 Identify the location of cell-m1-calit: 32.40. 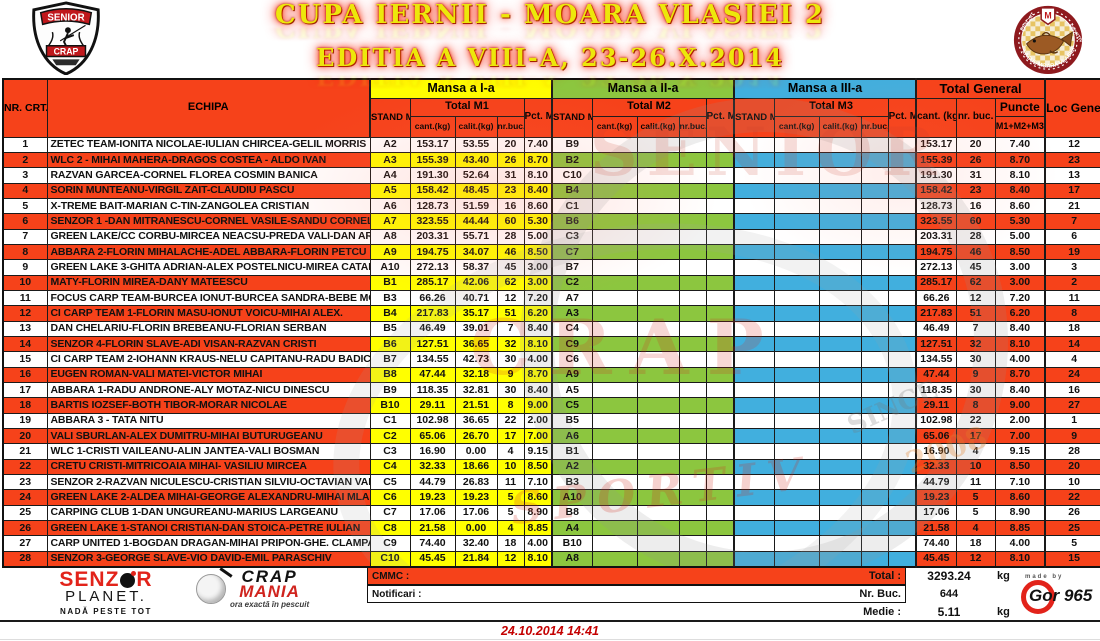
(476, 543).